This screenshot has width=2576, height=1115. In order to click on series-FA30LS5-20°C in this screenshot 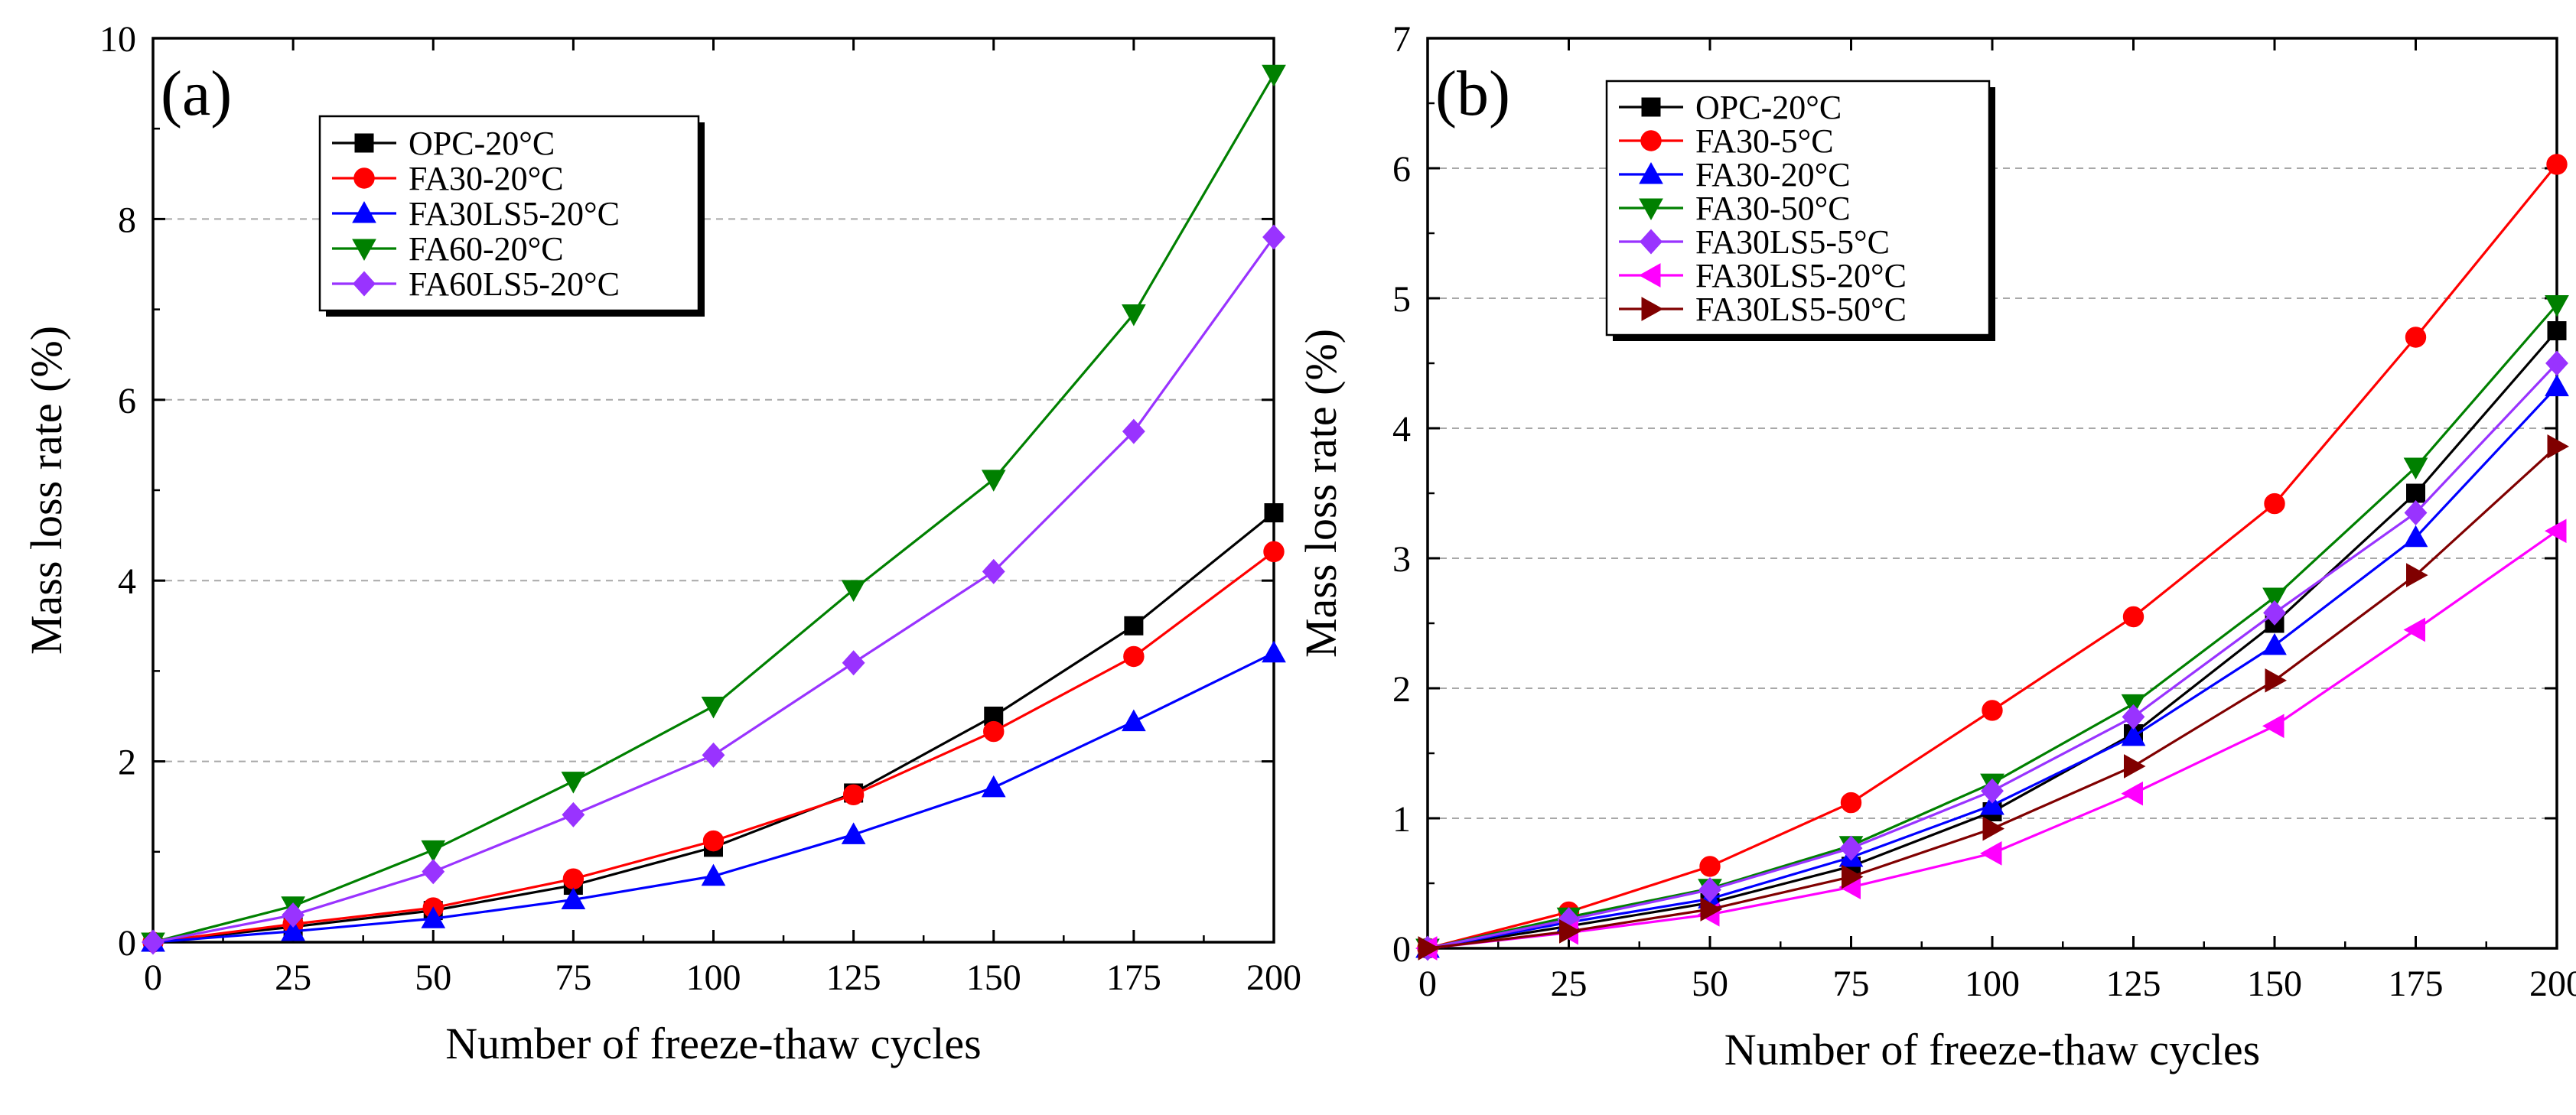, I will do `click(714, 796)`.